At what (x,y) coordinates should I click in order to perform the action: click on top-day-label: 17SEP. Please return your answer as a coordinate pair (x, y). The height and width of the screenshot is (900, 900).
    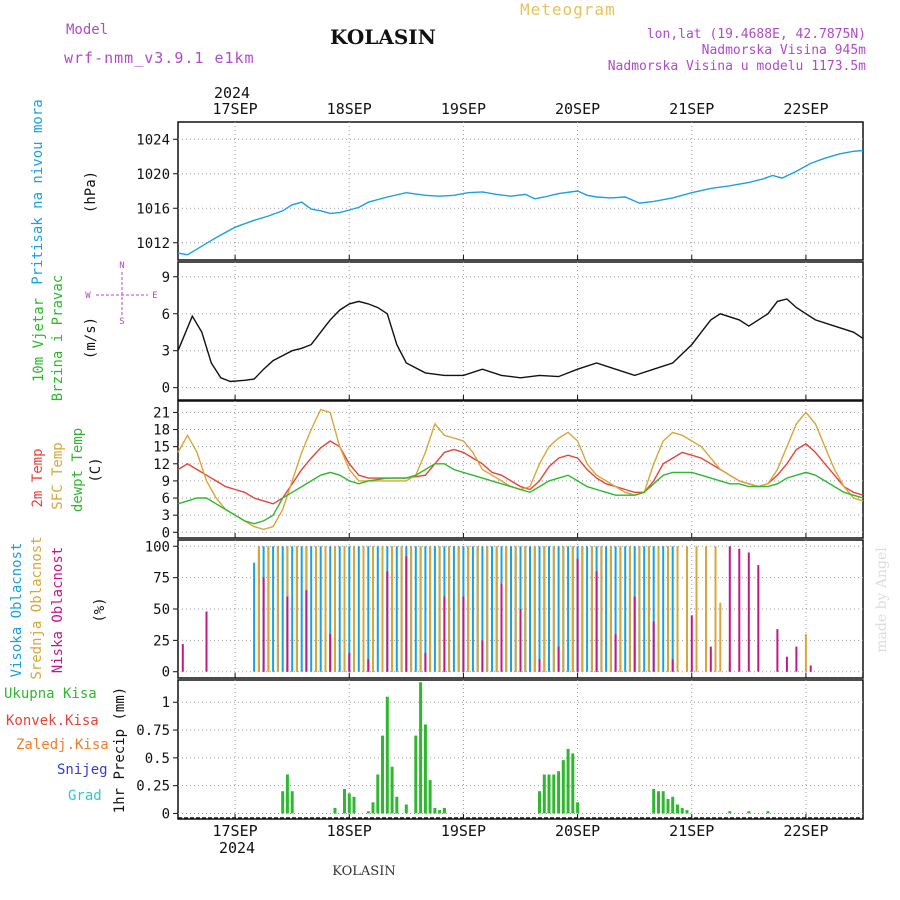
    Looking at the image, I should click on (235, 109).